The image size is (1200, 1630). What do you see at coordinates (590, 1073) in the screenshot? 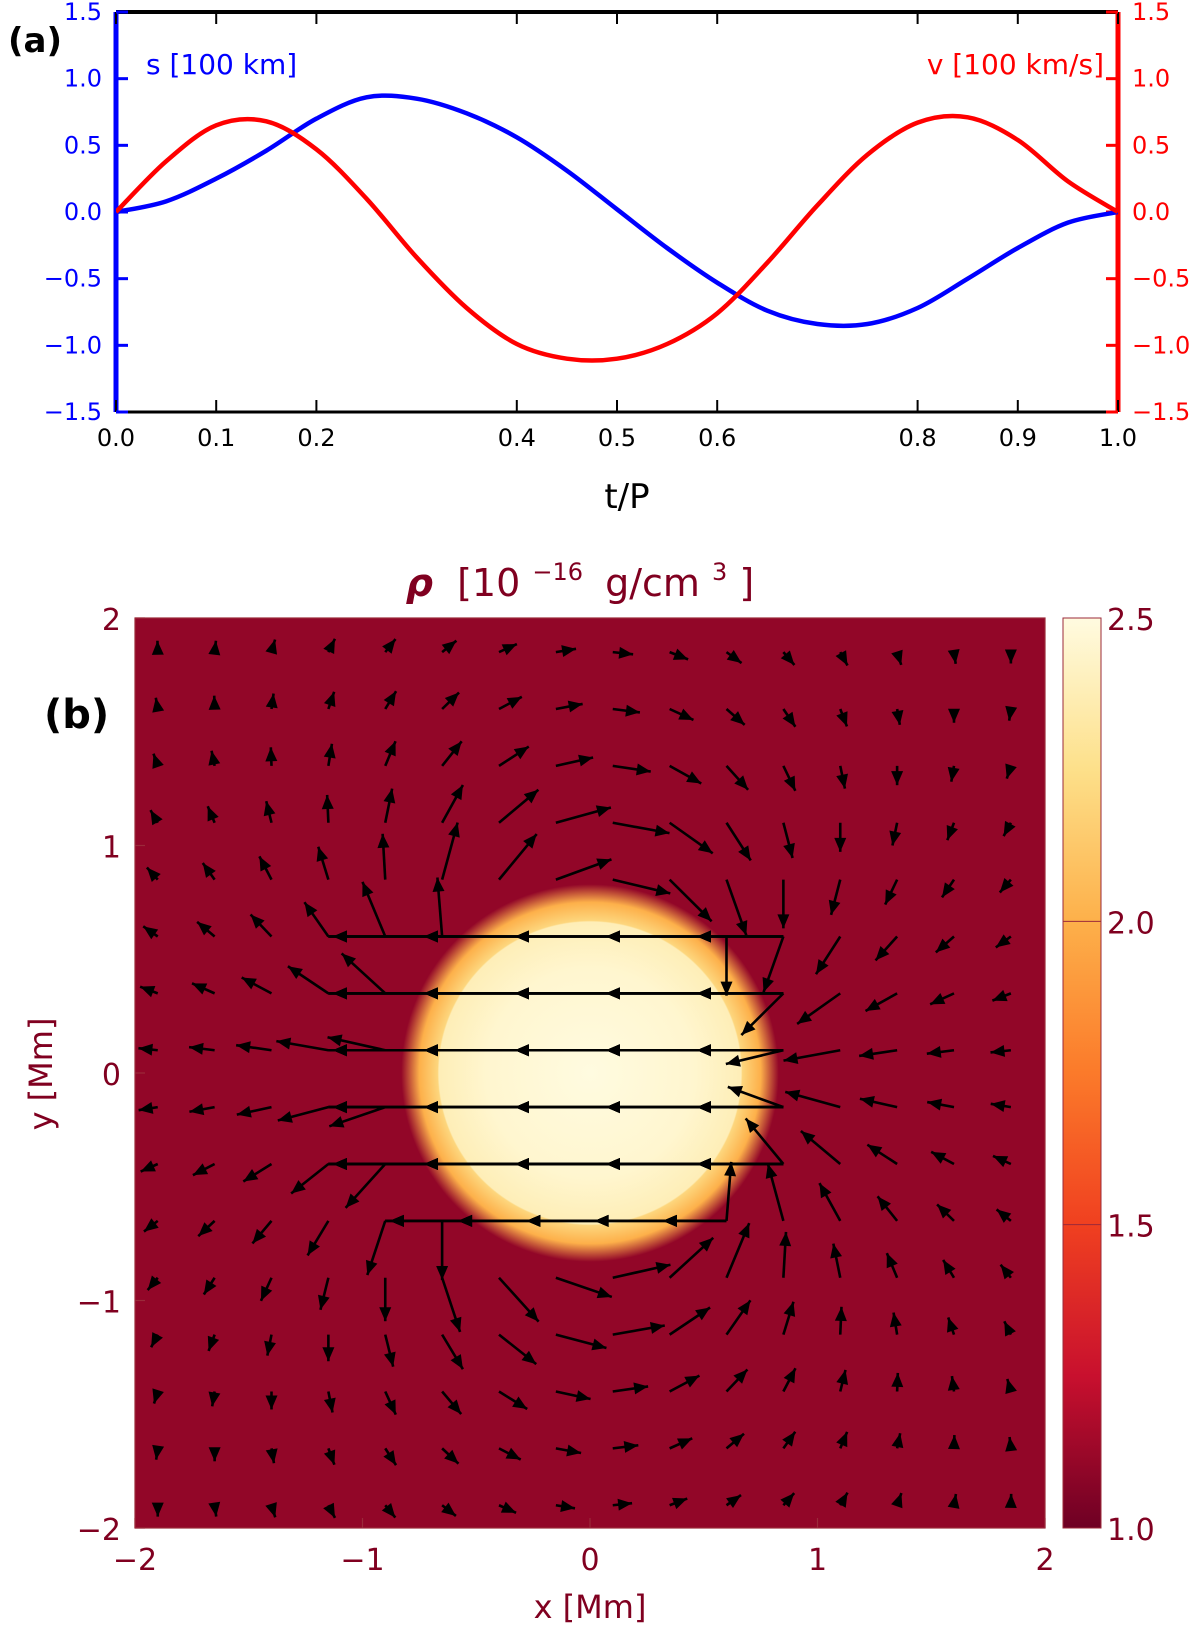
I see `density-blob` at bounding box center [590, 1073].